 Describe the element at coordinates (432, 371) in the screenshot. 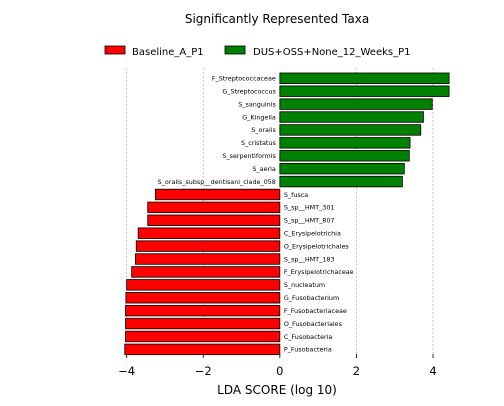

I see `x-tick-label-4: 4` at that location.